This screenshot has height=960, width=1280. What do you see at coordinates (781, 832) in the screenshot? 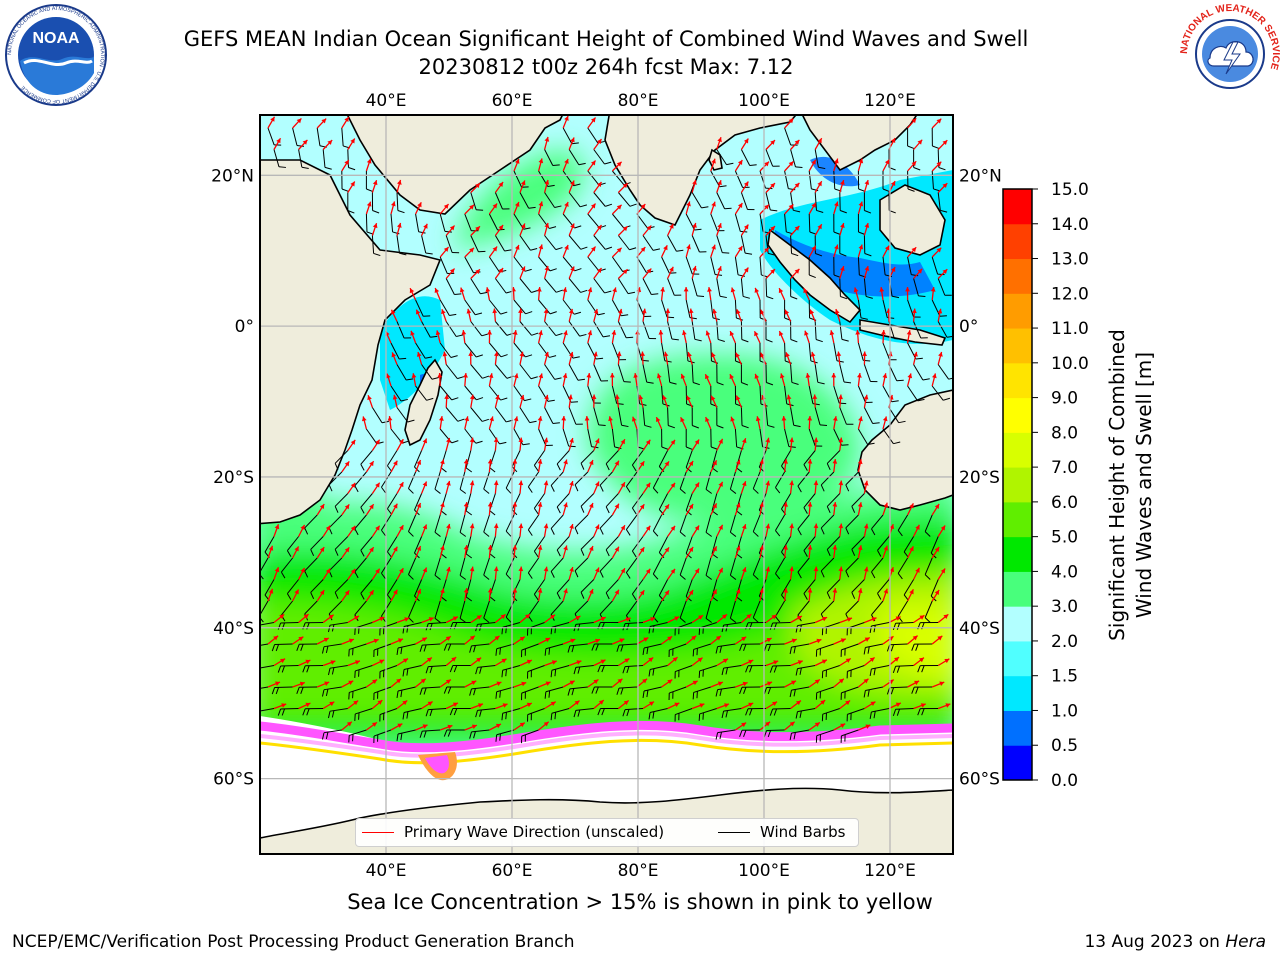
I see `legend-item-wind-barbs: Wind Barbs` at bounding box center [781, 832].